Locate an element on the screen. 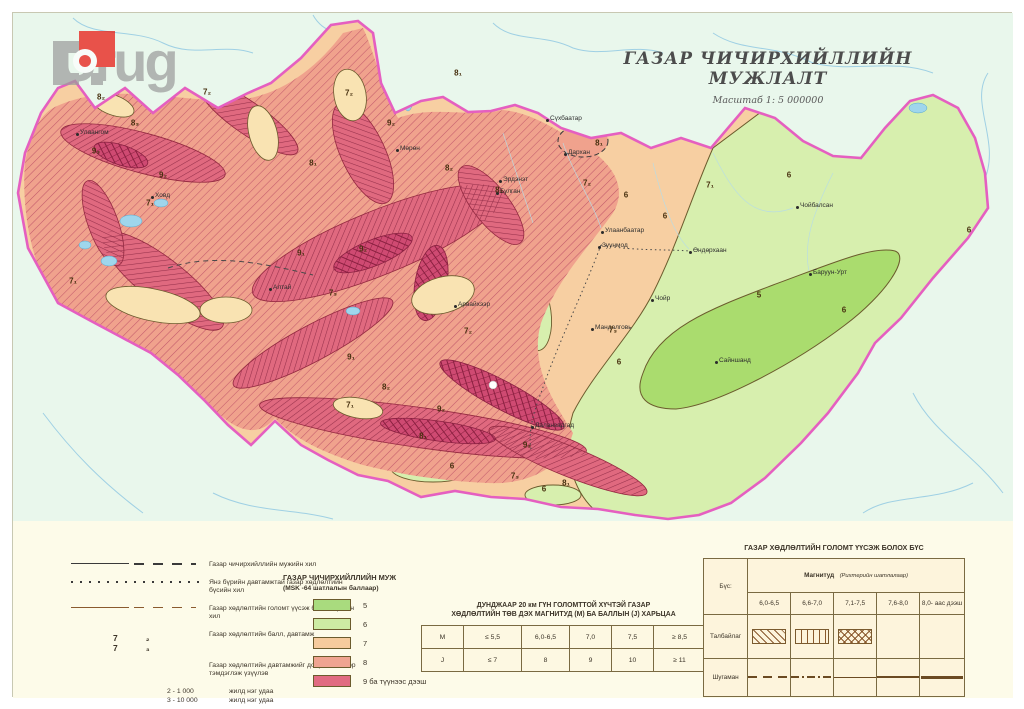  zone-legend-value: 6 is located at coordinates (365, 624).